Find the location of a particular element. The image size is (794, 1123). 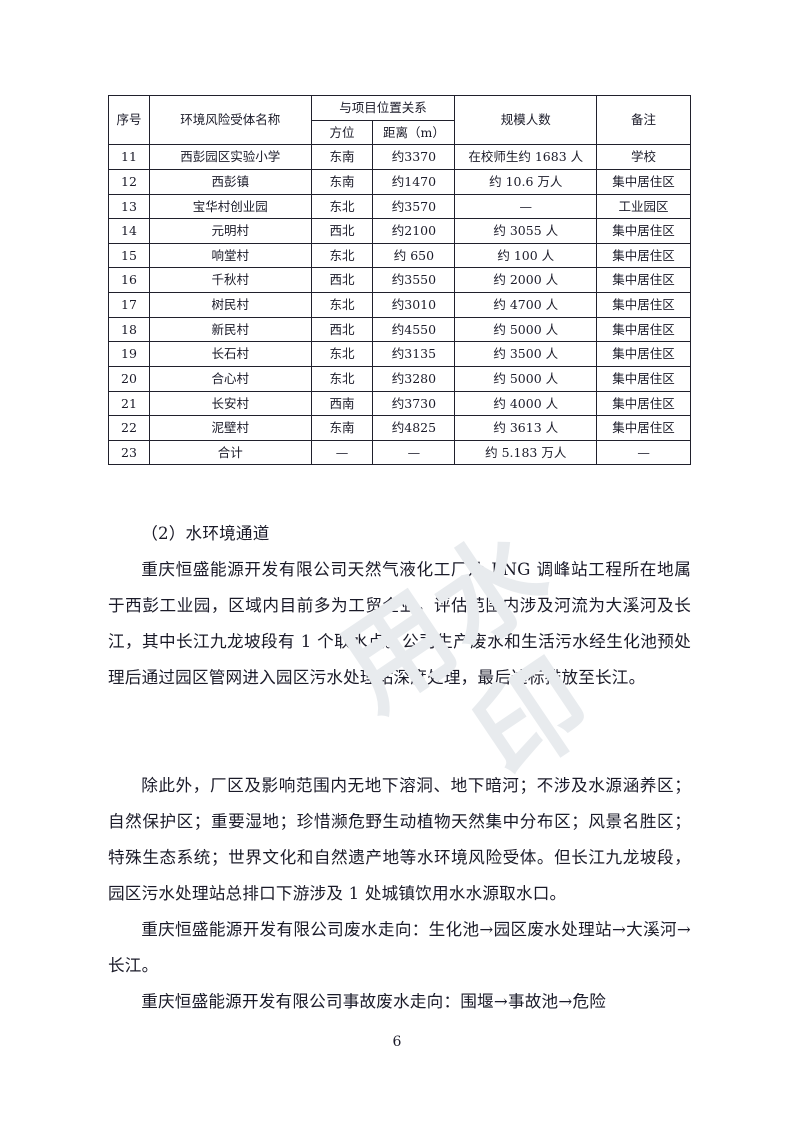

cell-no: 14 is located at coordinates (129, 231).